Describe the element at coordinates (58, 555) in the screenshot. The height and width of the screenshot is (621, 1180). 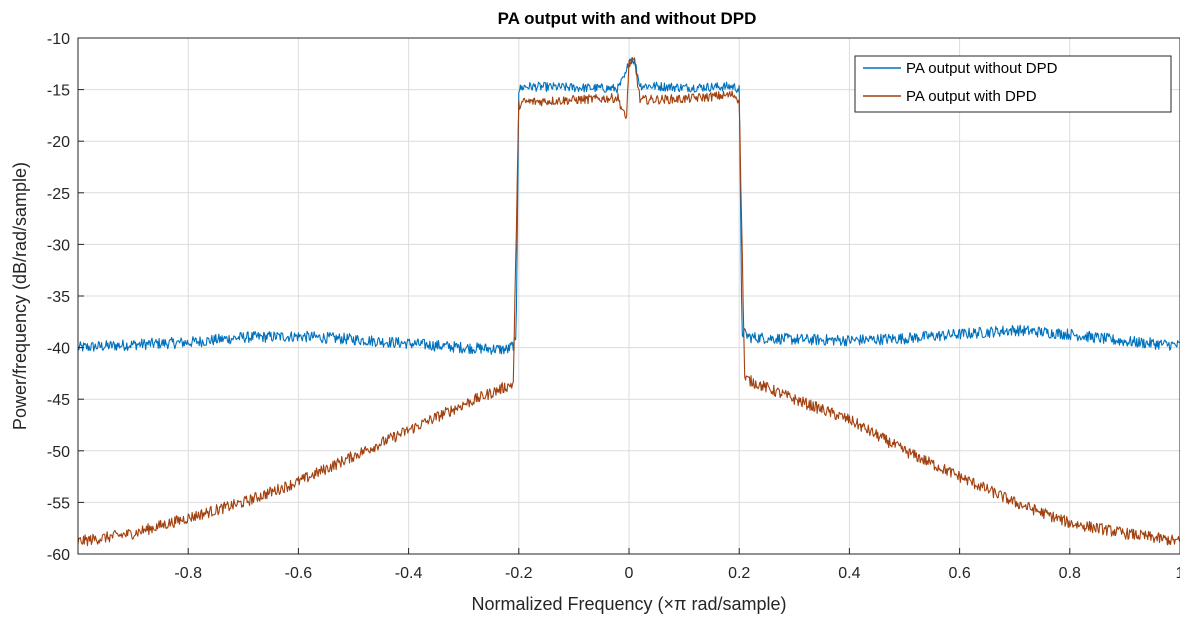
I see `y-tick-label: -60` at that location.